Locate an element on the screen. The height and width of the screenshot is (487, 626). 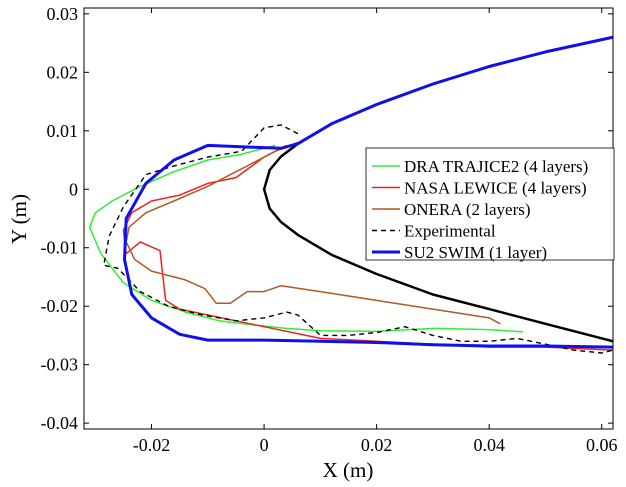
x-axis-label: X (m) is located at coordinates (348, 470).